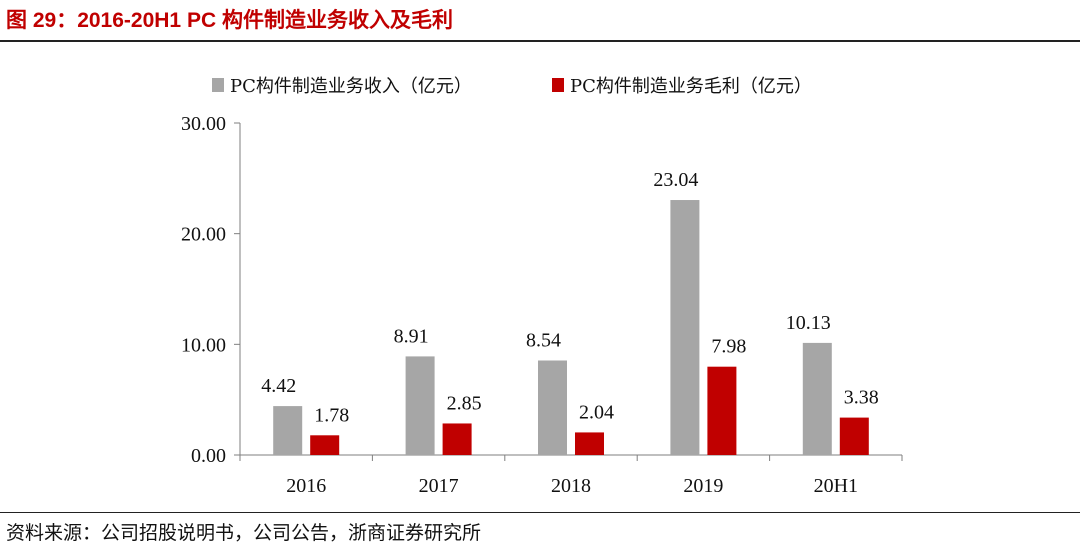  I want to click on data-label-profit: 3.38, so click(861, 398).